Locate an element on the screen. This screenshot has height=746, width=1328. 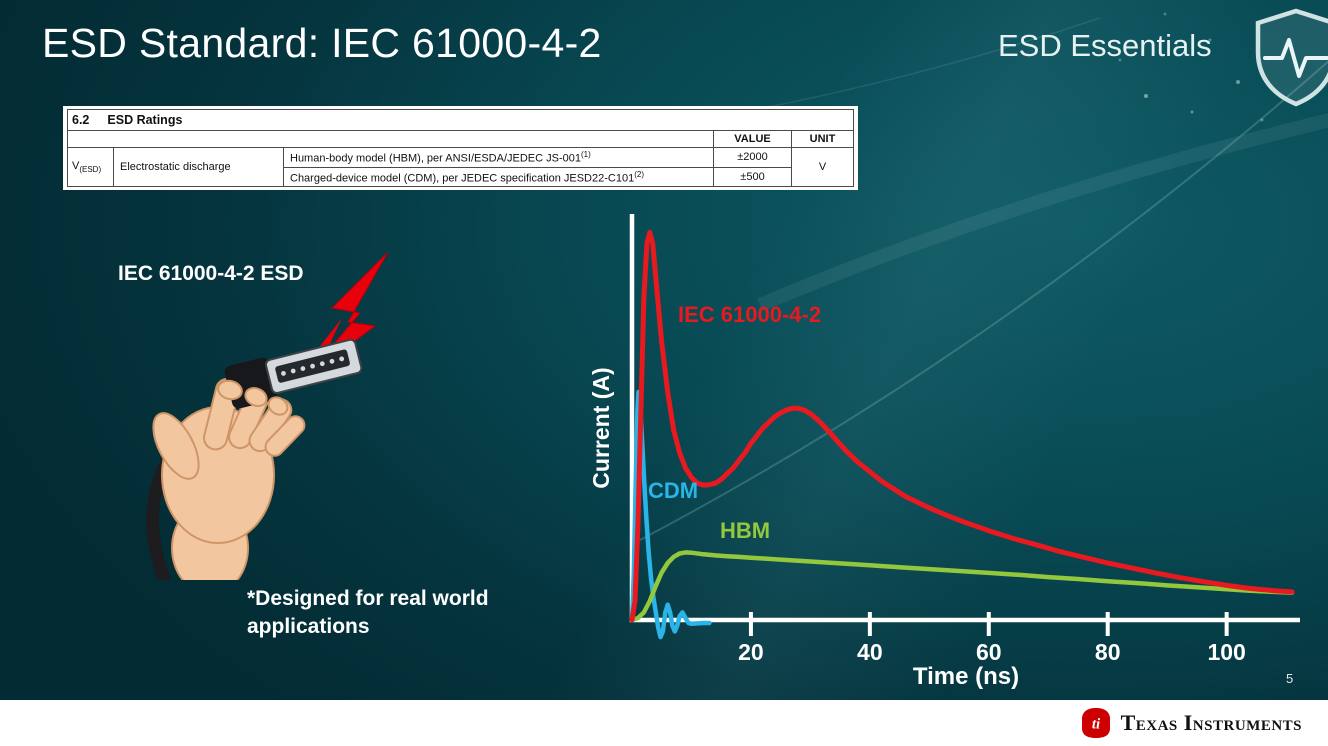
ti-logo-icon: ti is located at coordinates (1095, 723).